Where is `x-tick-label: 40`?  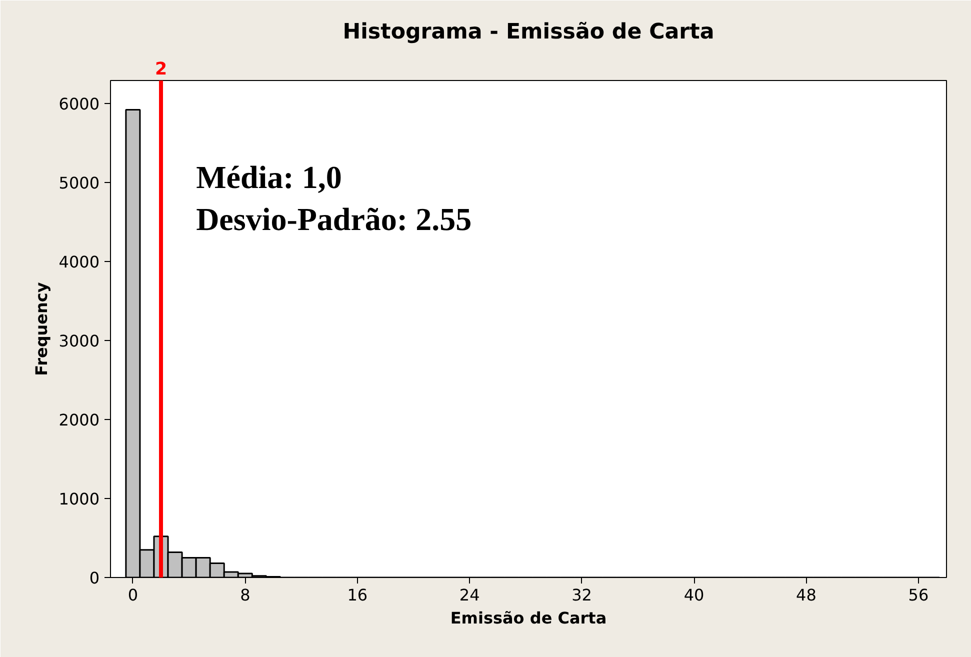
x-tick-label: 40 is located at coordinates (694, 595).